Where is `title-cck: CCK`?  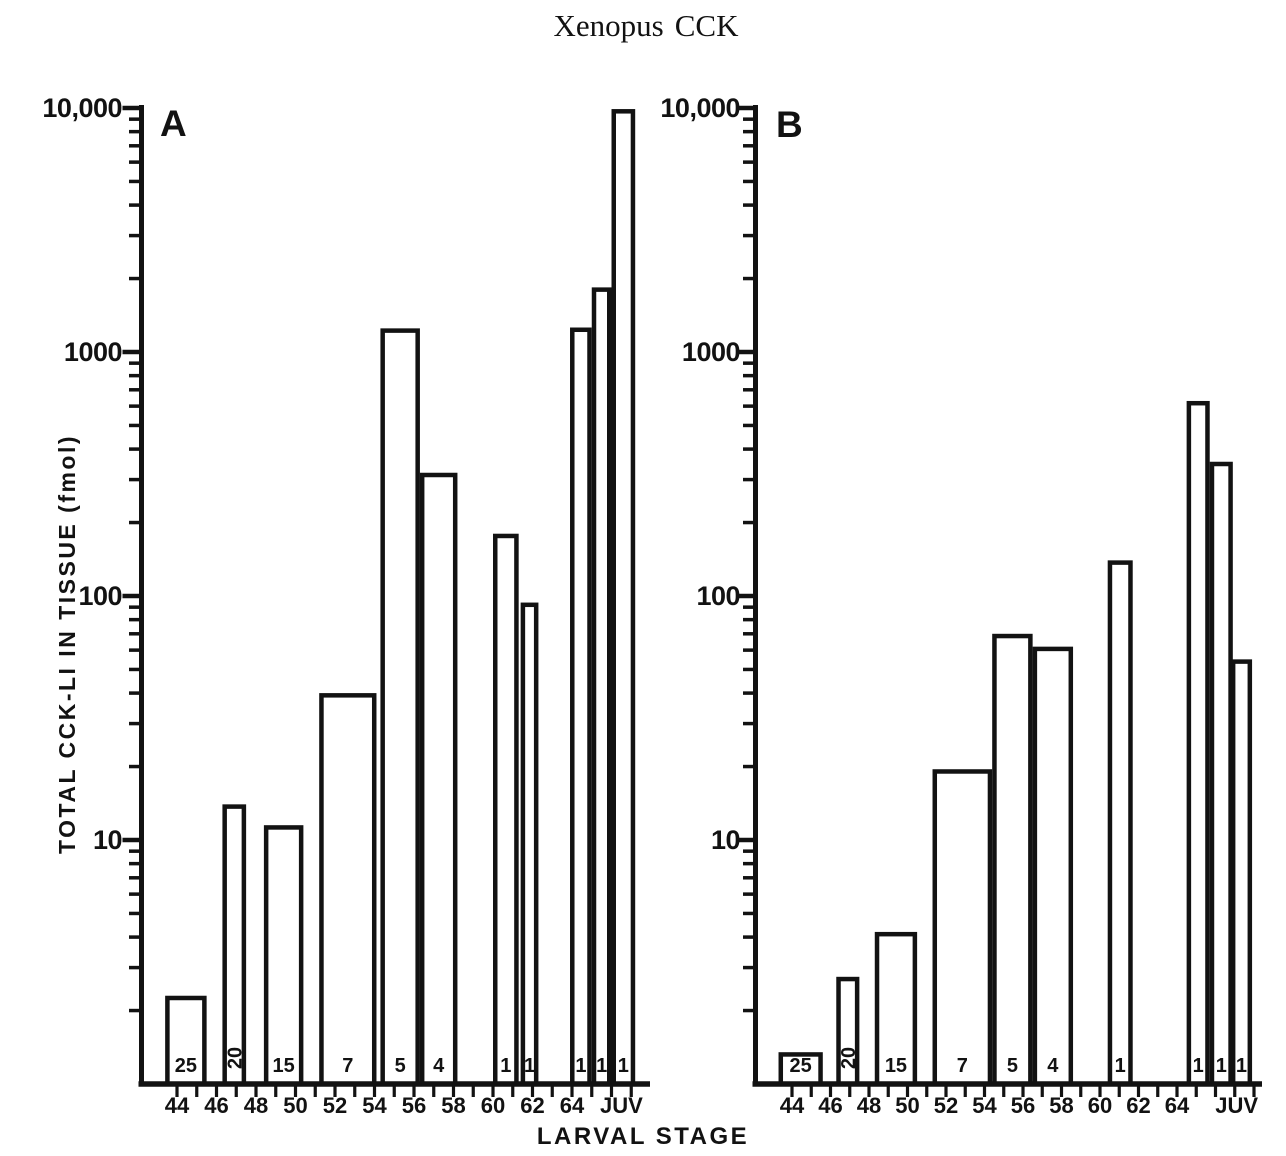 title-cck: CCK is located at coordinates (707, 25).